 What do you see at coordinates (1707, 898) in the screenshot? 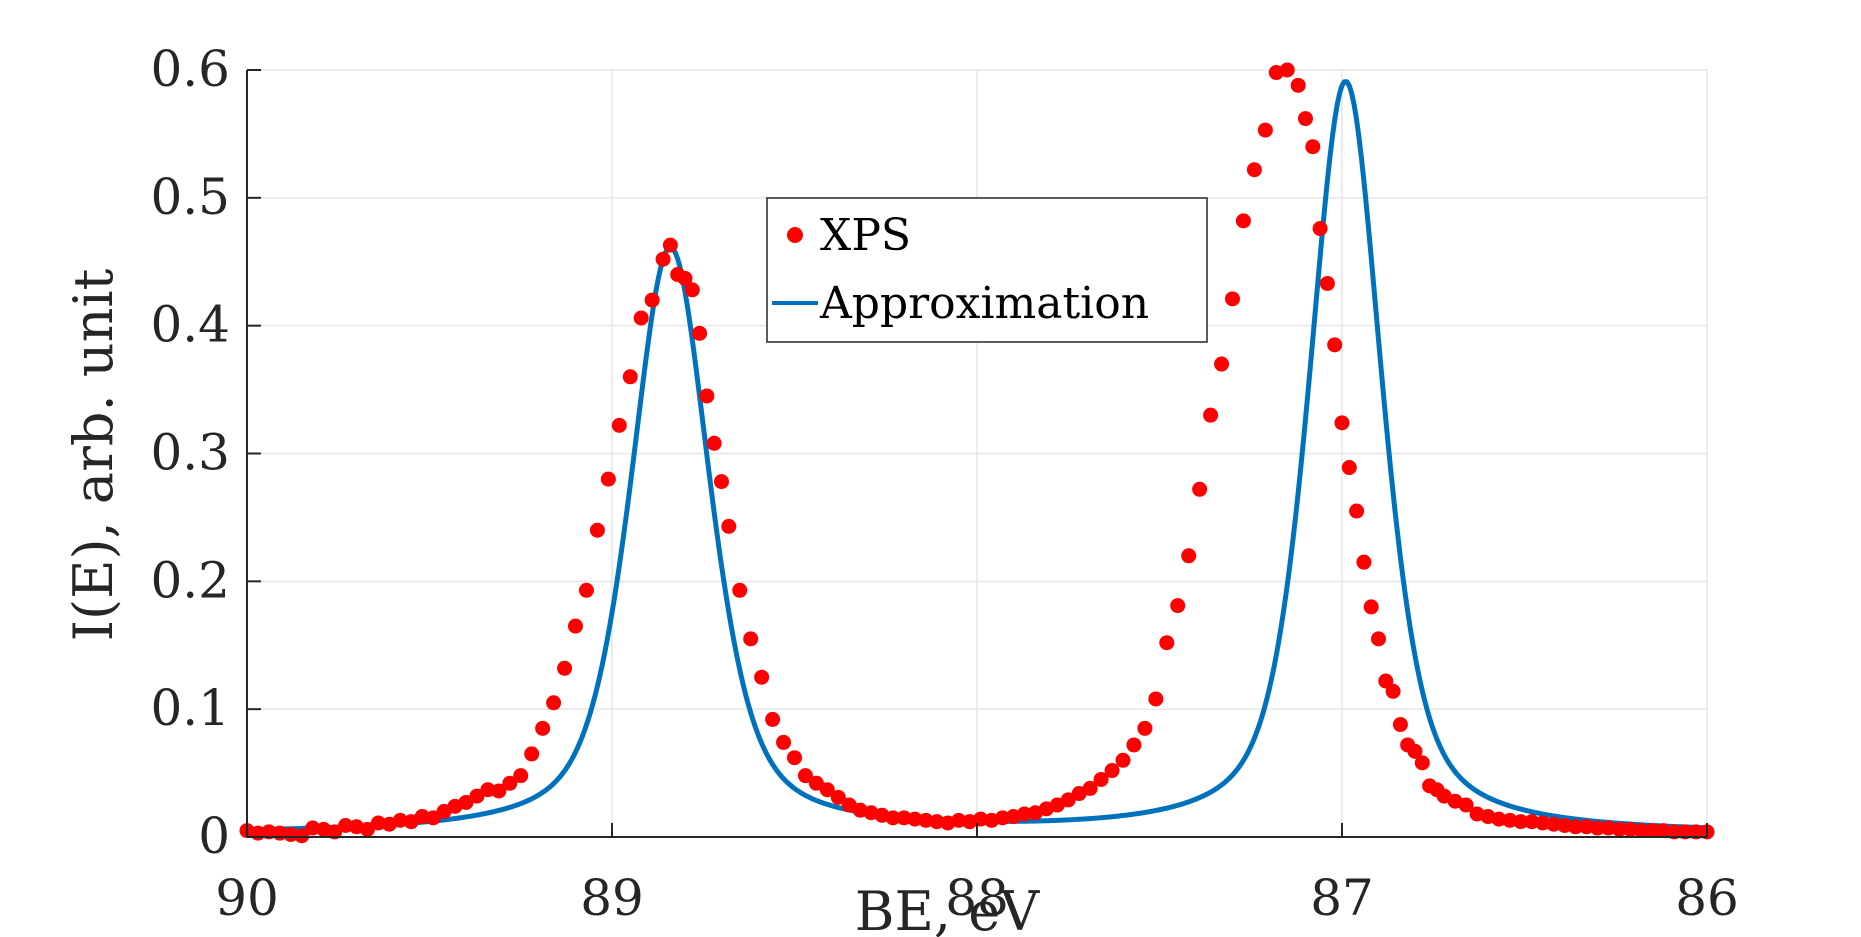
I see `x-tick-label: 86` at bounding box center [1707, 898].